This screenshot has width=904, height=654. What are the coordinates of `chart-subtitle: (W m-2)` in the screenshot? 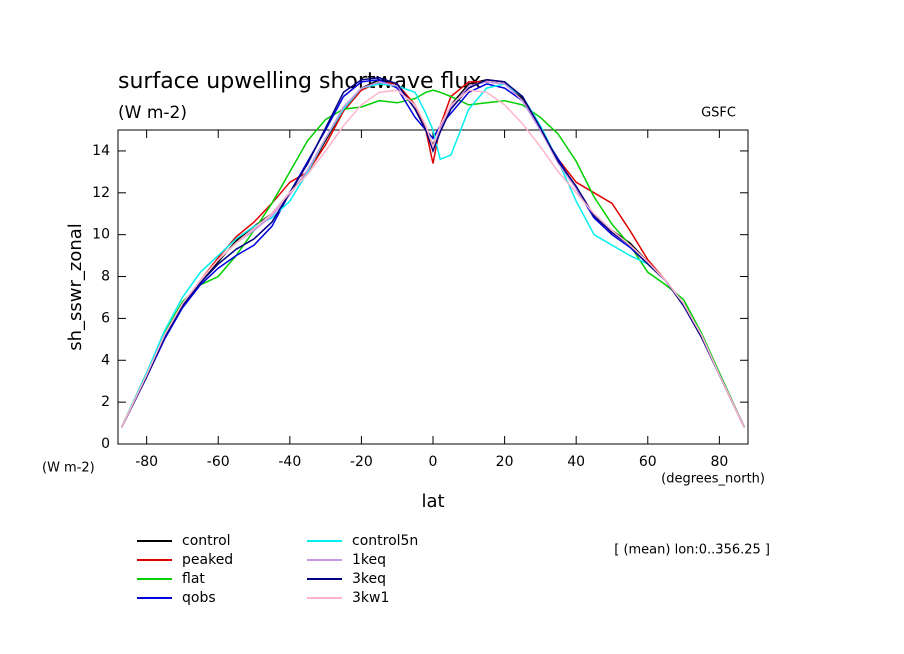 It's located at (152, 113).